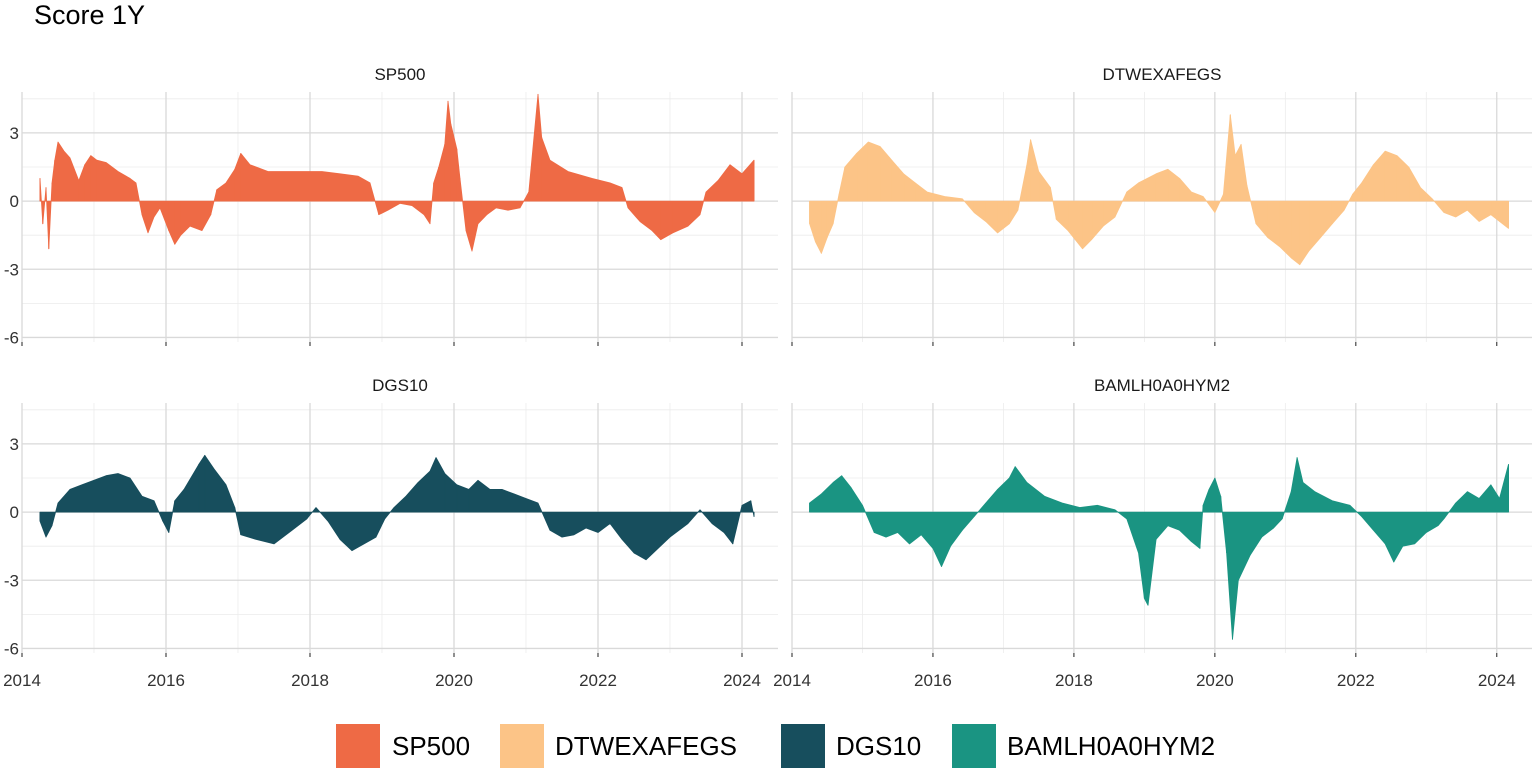 This screenshot has height=768, width=1536. Describe the element at coordinates (646, 746) in the screenshot. I see `legend-label: DTWEXAFEGS` at that location.